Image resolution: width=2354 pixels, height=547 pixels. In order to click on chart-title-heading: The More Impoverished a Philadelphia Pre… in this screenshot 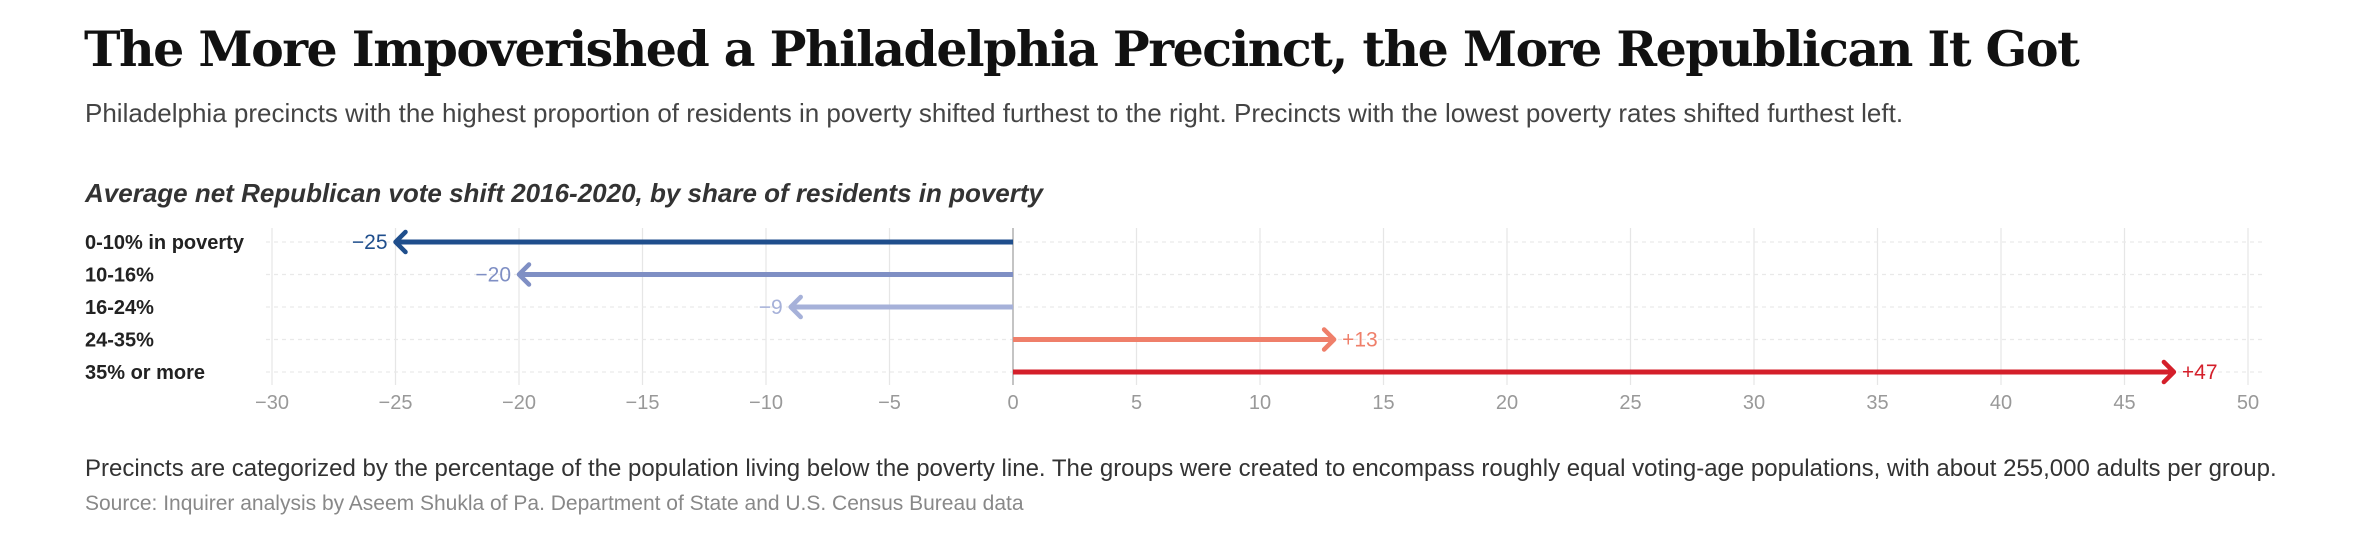, I will do `click(1082, 49)`.